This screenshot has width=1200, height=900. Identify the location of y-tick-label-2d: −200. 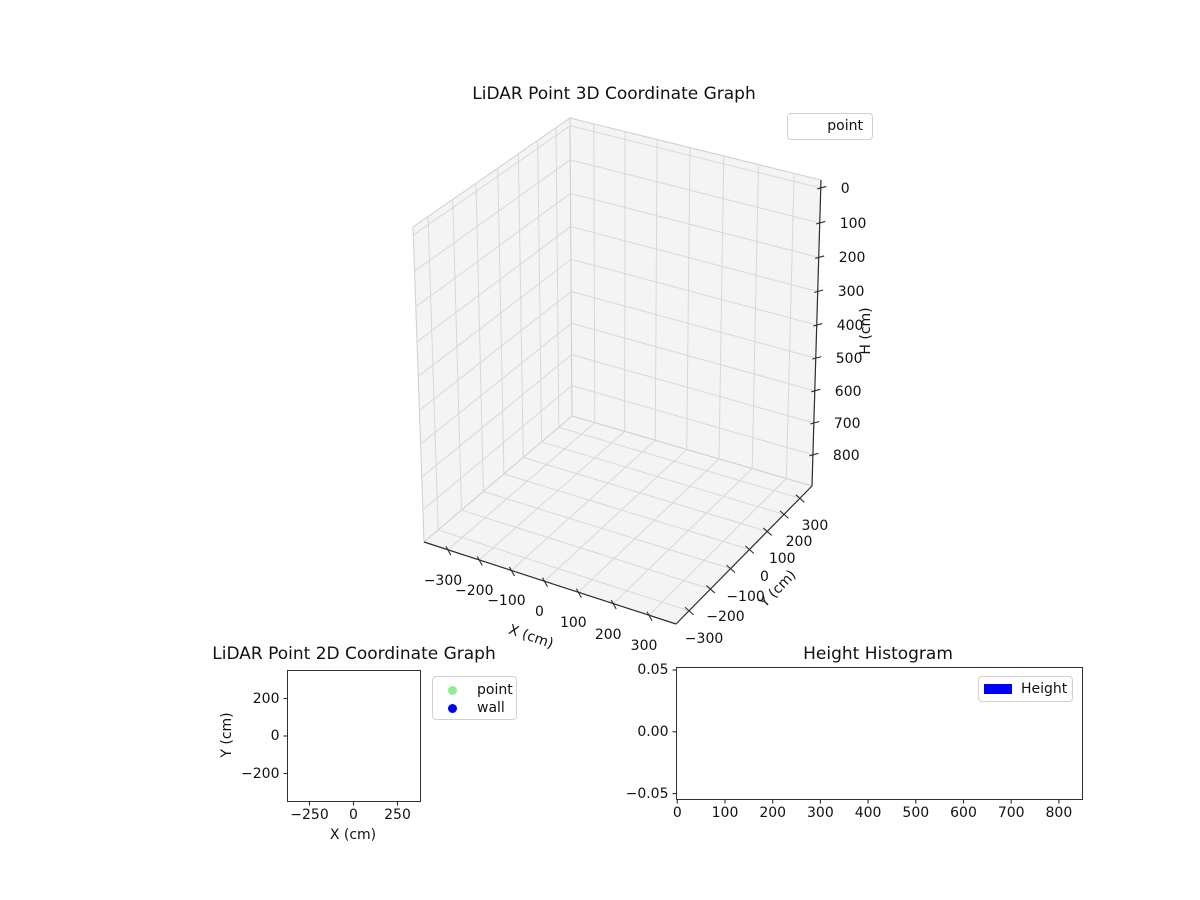
(260, 773).